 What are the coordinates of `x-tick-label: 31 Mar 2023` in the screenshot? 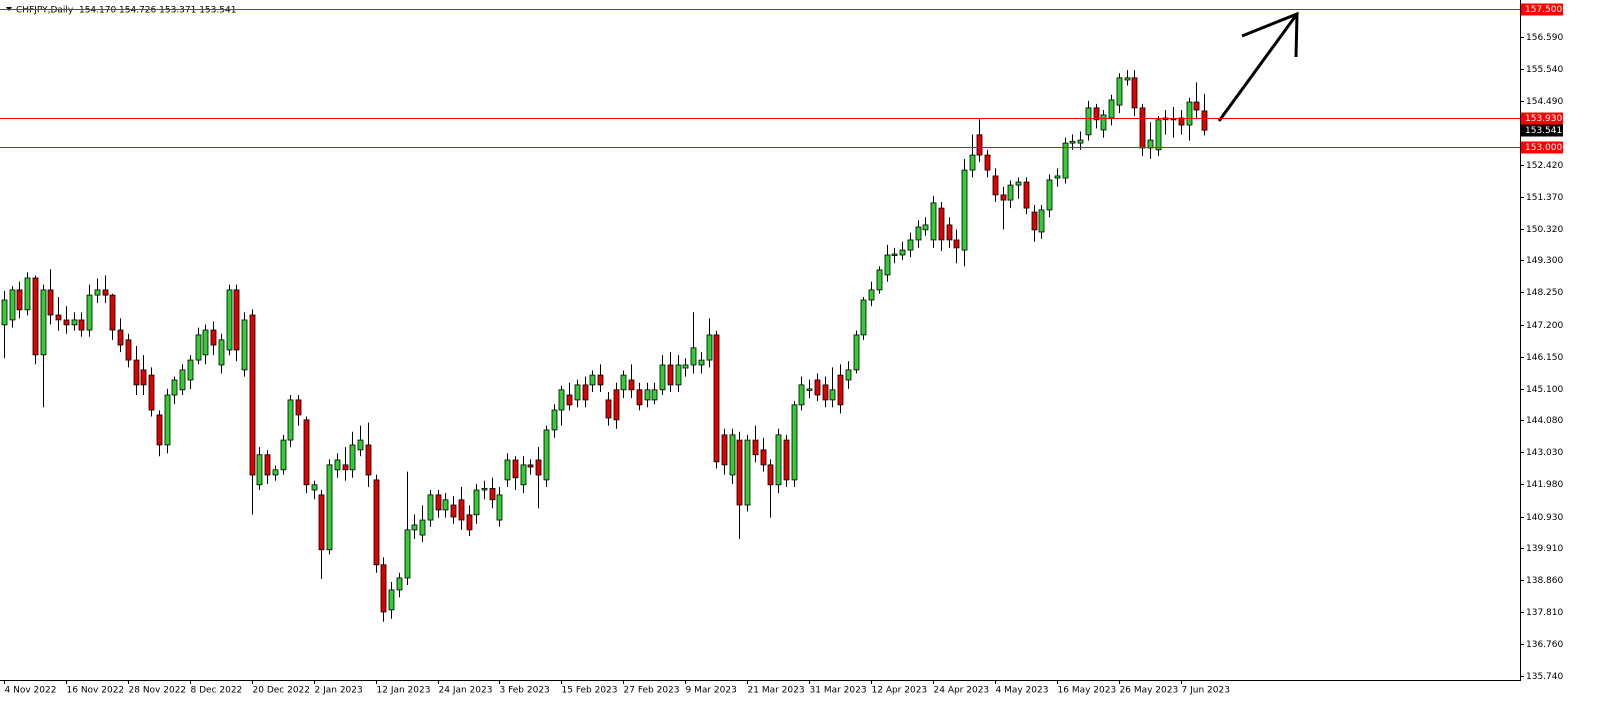 It's located at (838, 691).